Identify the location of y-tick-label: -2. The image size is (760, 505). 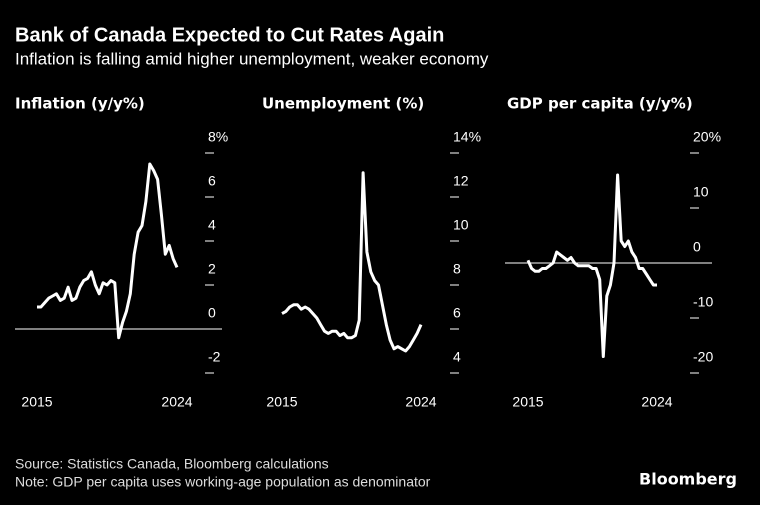
(214, 357).